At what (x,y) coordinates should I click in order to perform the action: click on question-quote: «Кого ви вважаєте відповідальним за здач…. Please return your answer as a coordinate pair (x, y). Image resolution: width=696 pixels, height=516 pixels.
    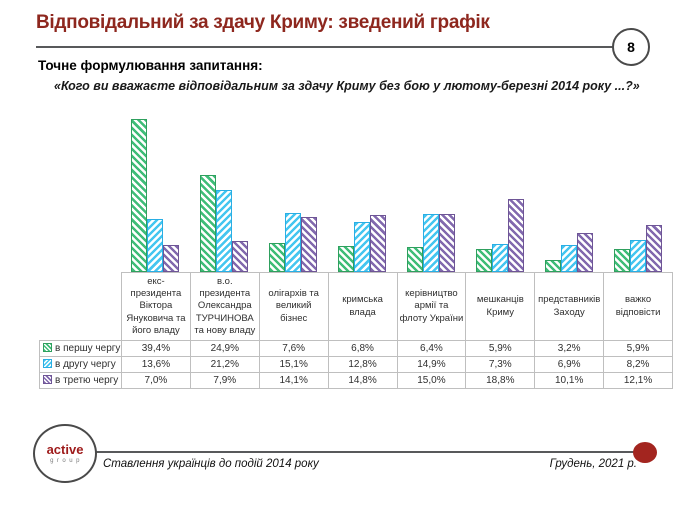
    Looking at the image, I should click on (347, 86).